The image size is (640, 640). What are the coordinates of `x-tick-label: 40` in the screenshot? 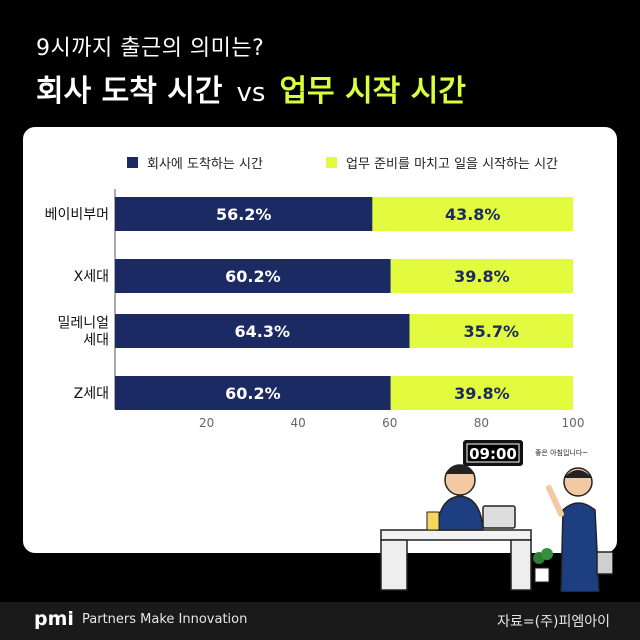 It's located at (298, 423).